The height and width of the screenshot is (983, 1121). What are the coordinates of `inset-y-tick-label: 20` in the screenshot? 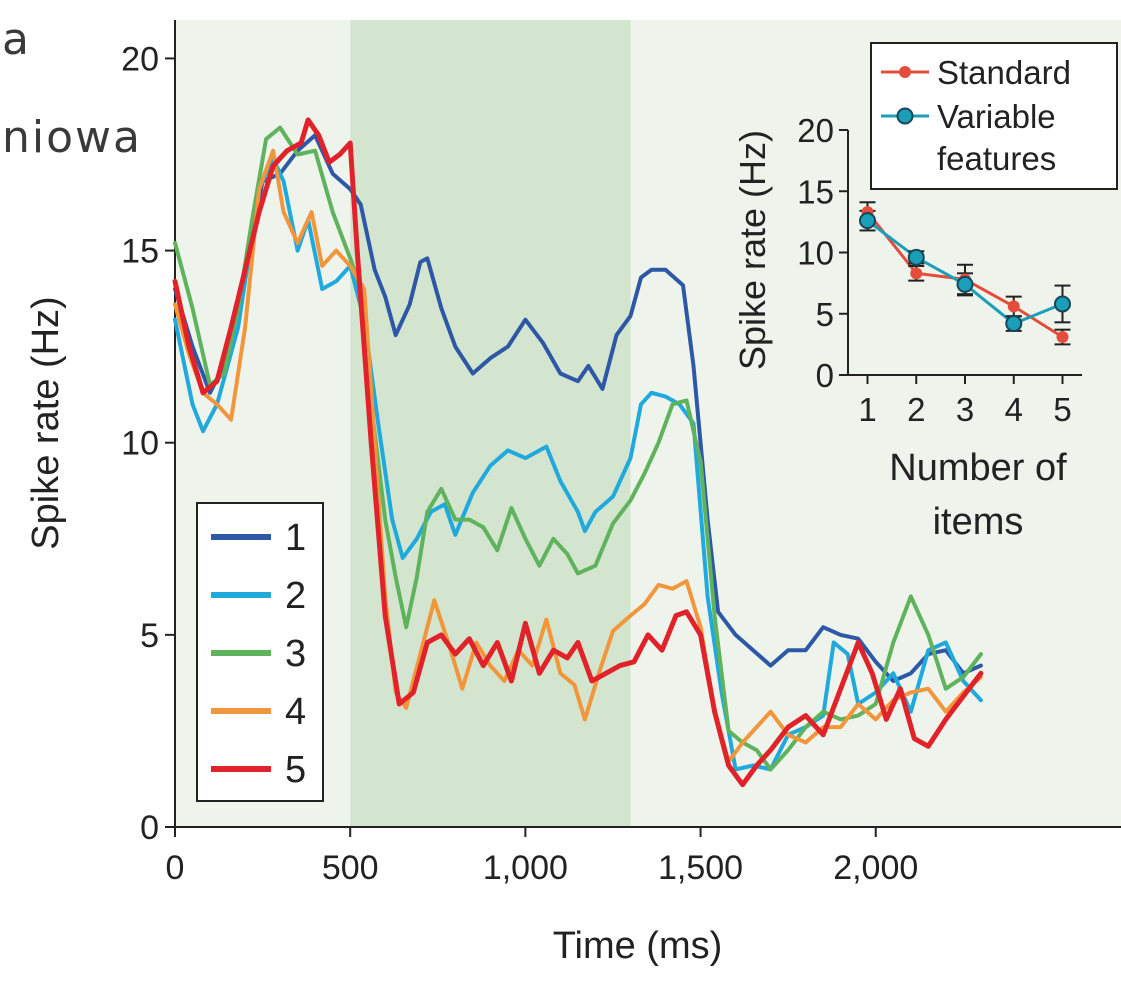 It's located at (815, 130).